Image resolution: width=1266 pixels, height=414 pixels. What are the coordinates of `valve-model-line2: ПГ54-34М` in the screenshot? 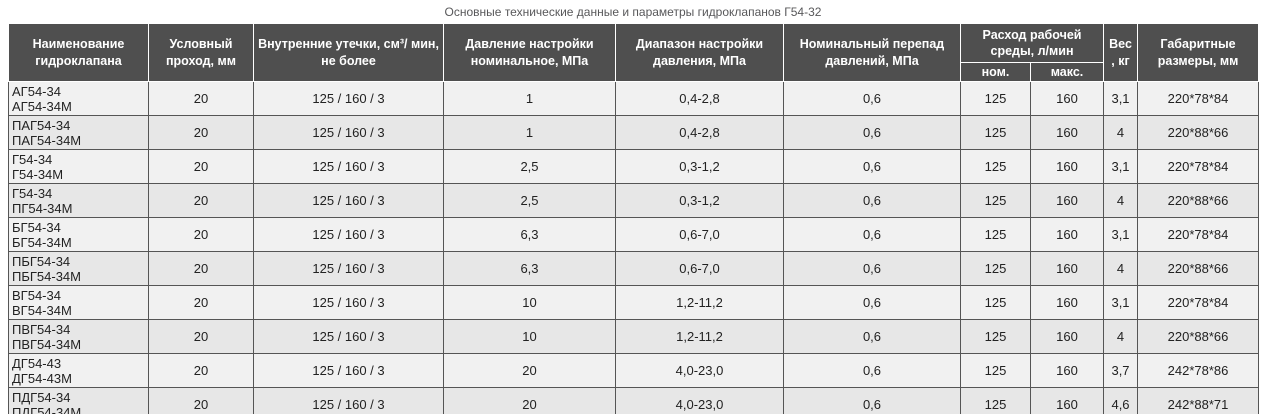 It's located at (42, 208).